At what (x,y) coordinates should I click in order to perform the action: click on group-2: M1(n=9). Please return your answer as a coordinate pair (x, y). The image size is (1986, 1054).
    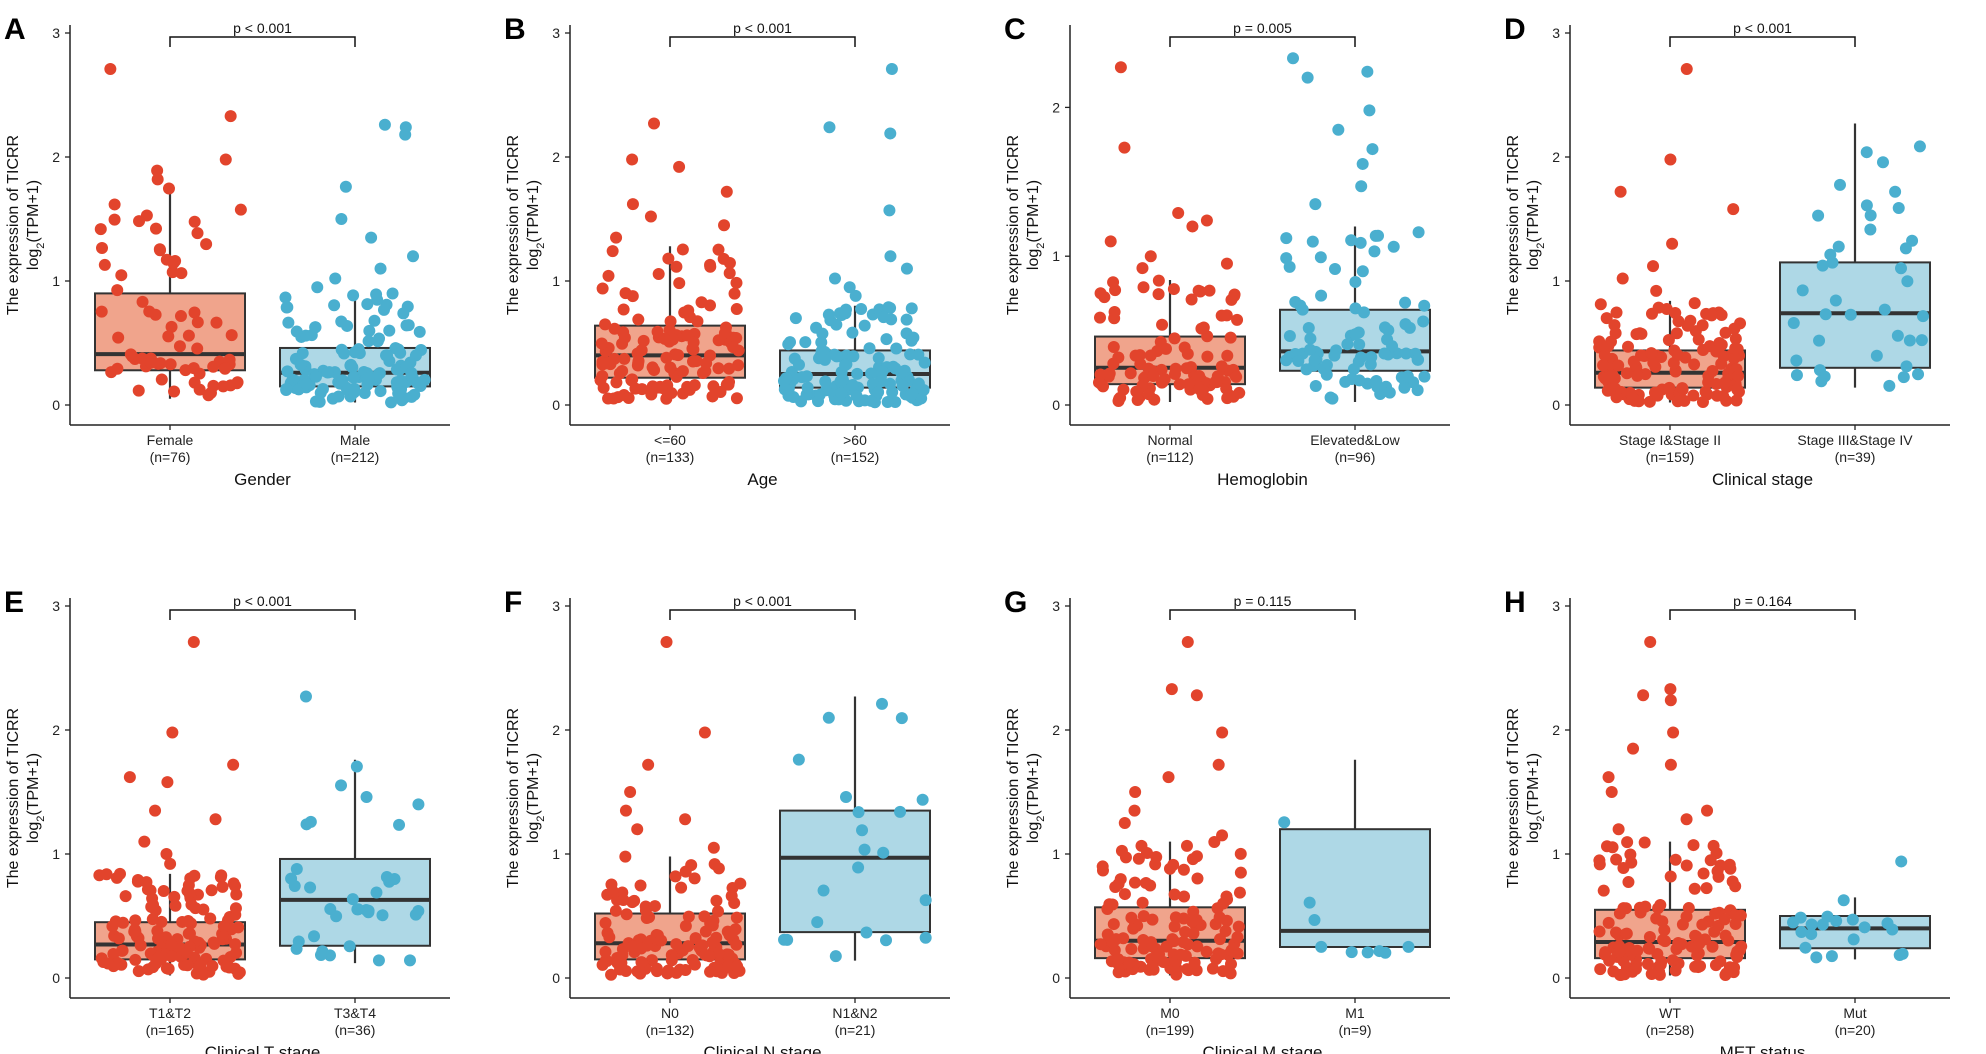
    Looking at the image, I should click on (1354, 898).